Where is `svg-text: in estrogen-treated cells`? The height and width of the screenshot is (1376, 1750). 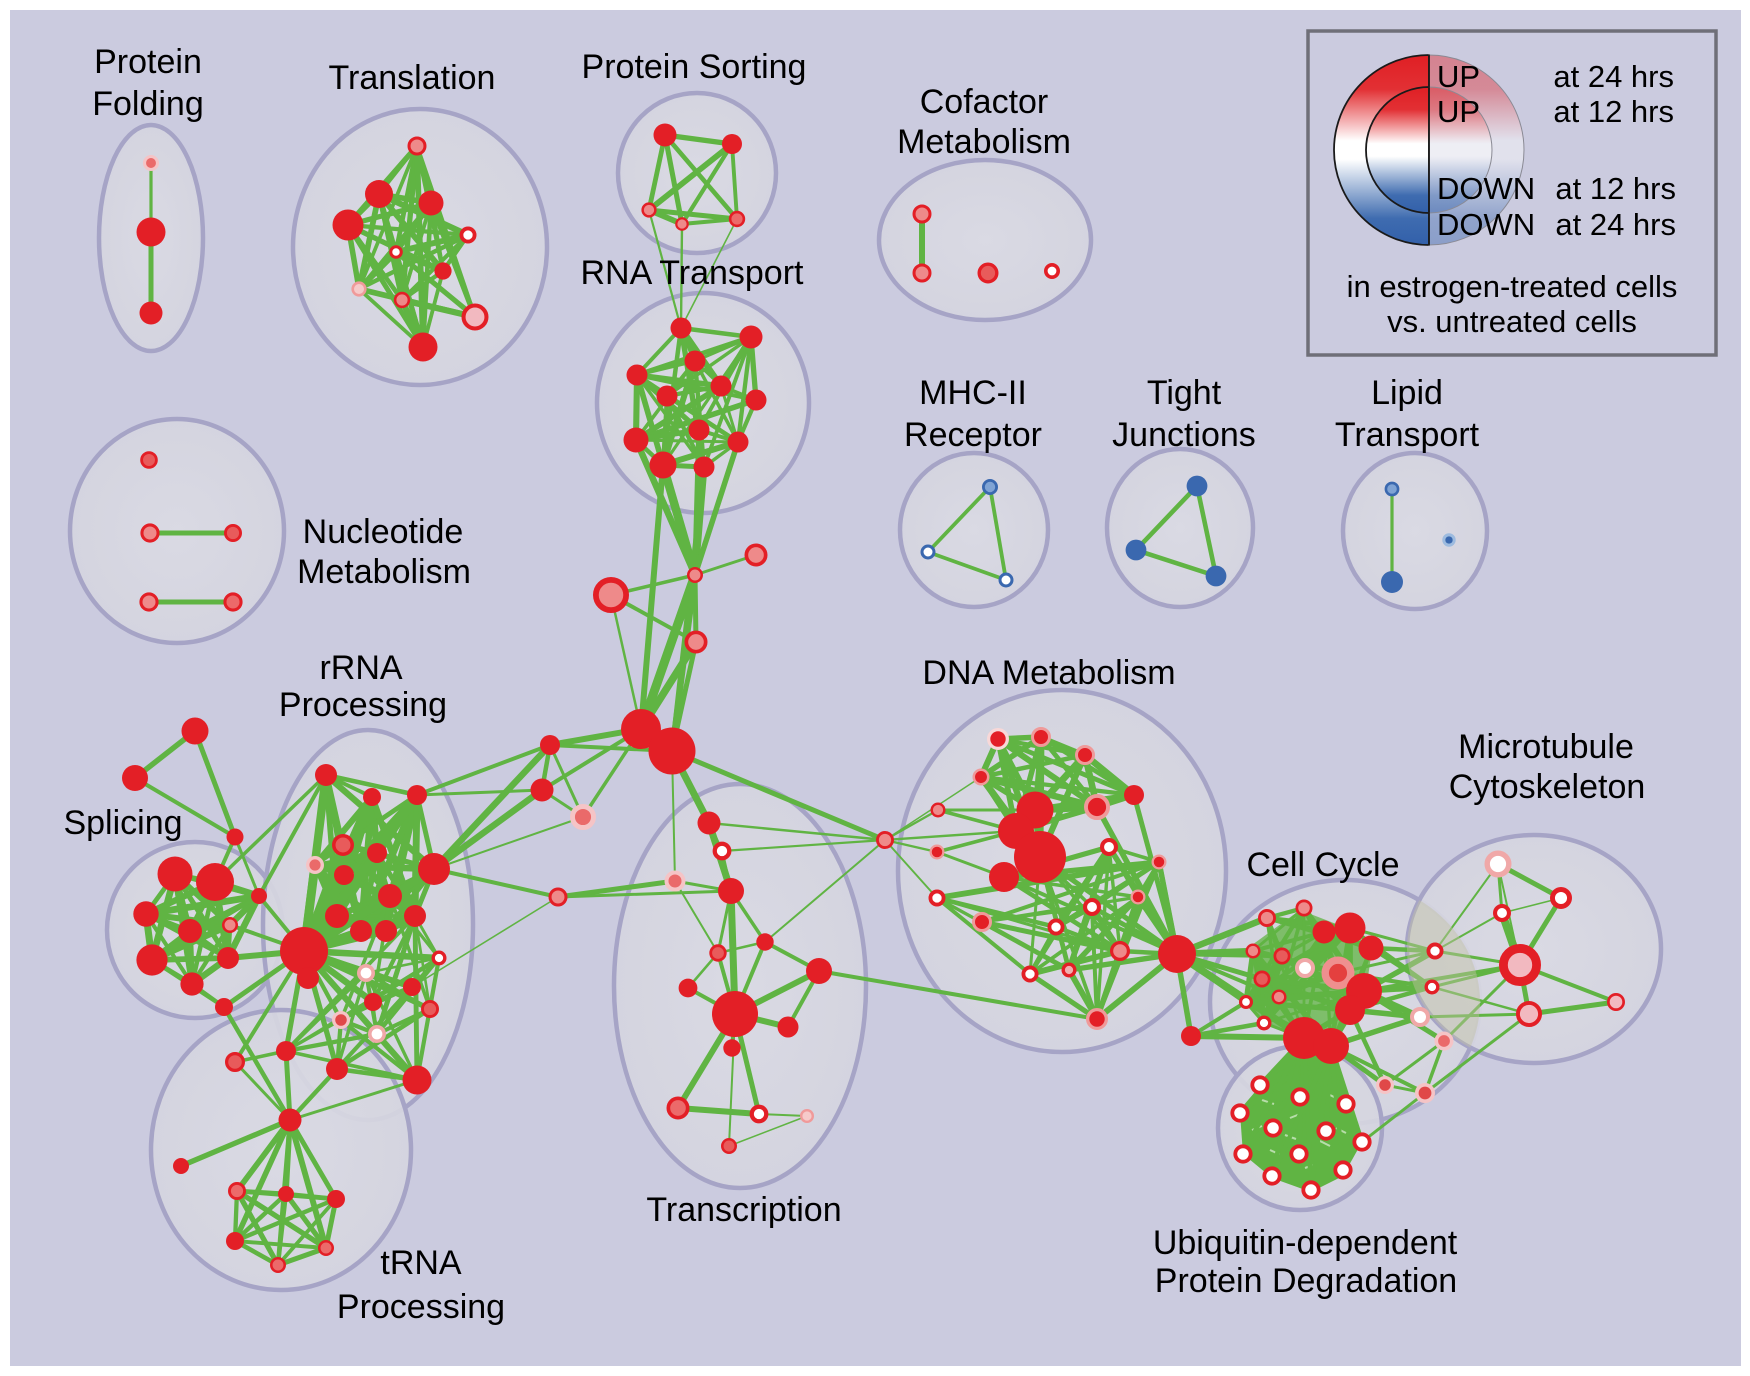 svg-text: in estrogen-treated cells is located at coordinates (1512, 286).